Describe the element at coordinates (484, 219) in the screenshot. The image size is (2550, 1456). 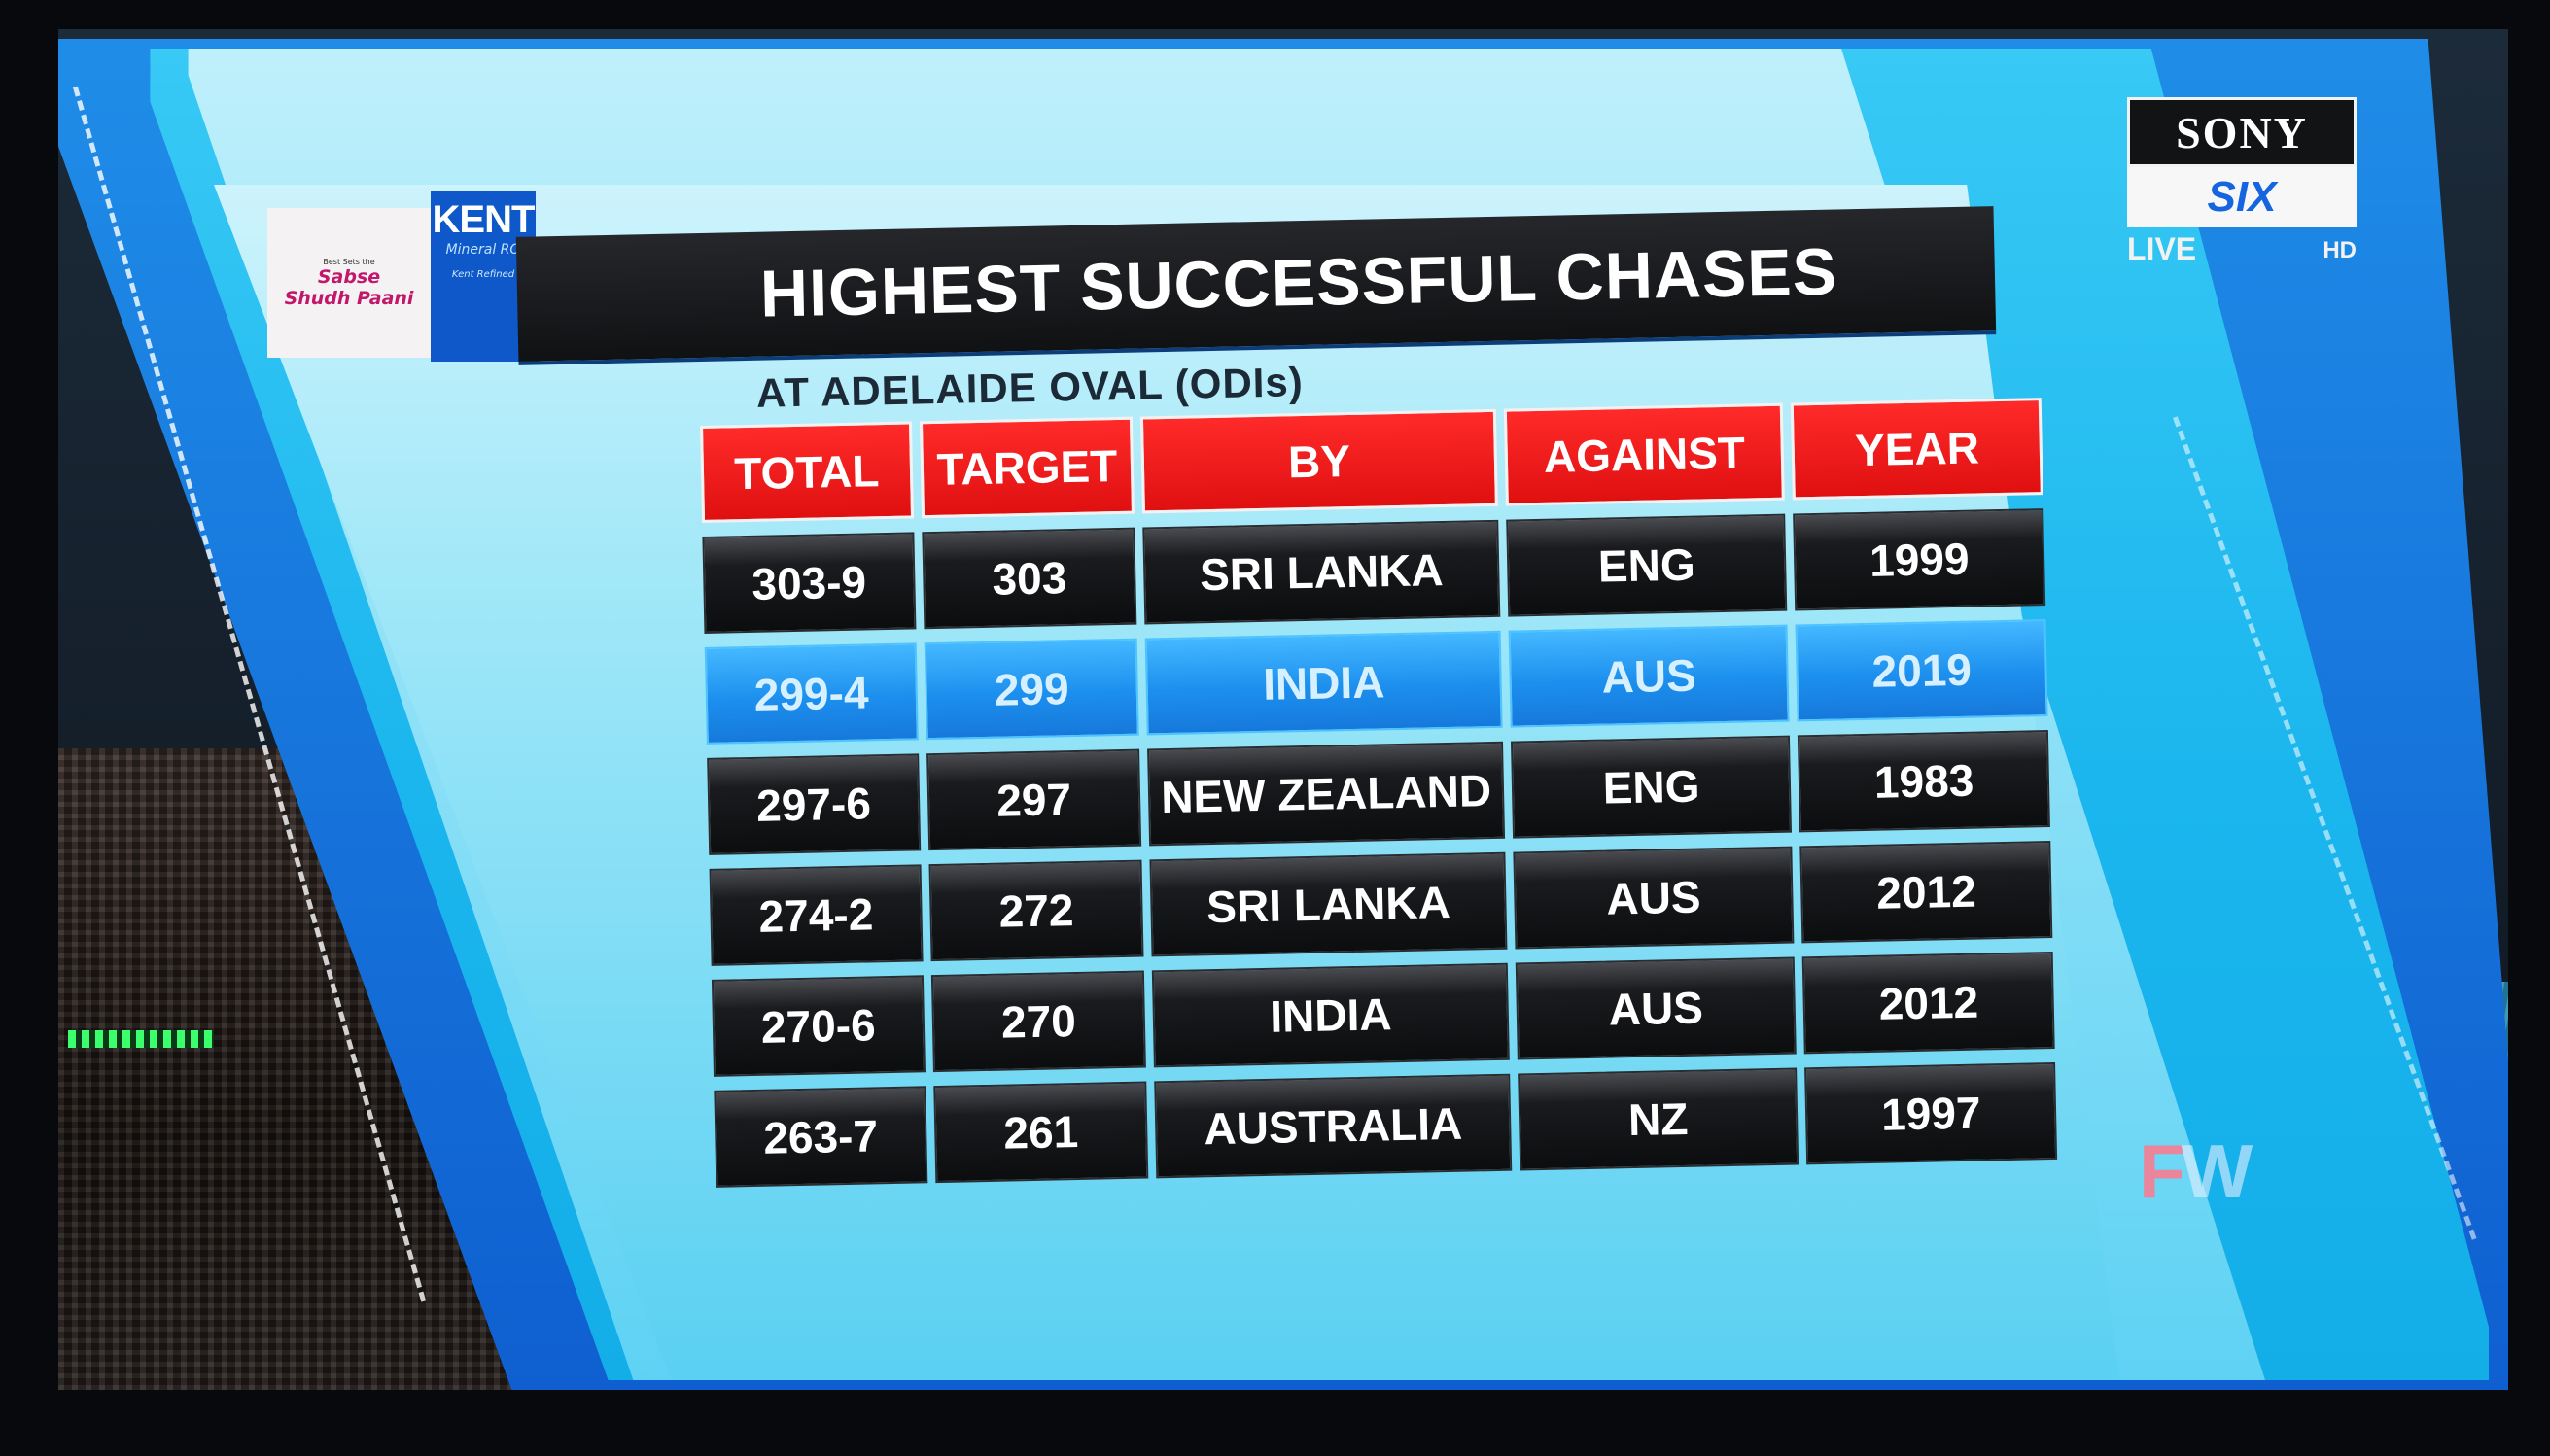
I see `kent-logo: KENT` at that location.